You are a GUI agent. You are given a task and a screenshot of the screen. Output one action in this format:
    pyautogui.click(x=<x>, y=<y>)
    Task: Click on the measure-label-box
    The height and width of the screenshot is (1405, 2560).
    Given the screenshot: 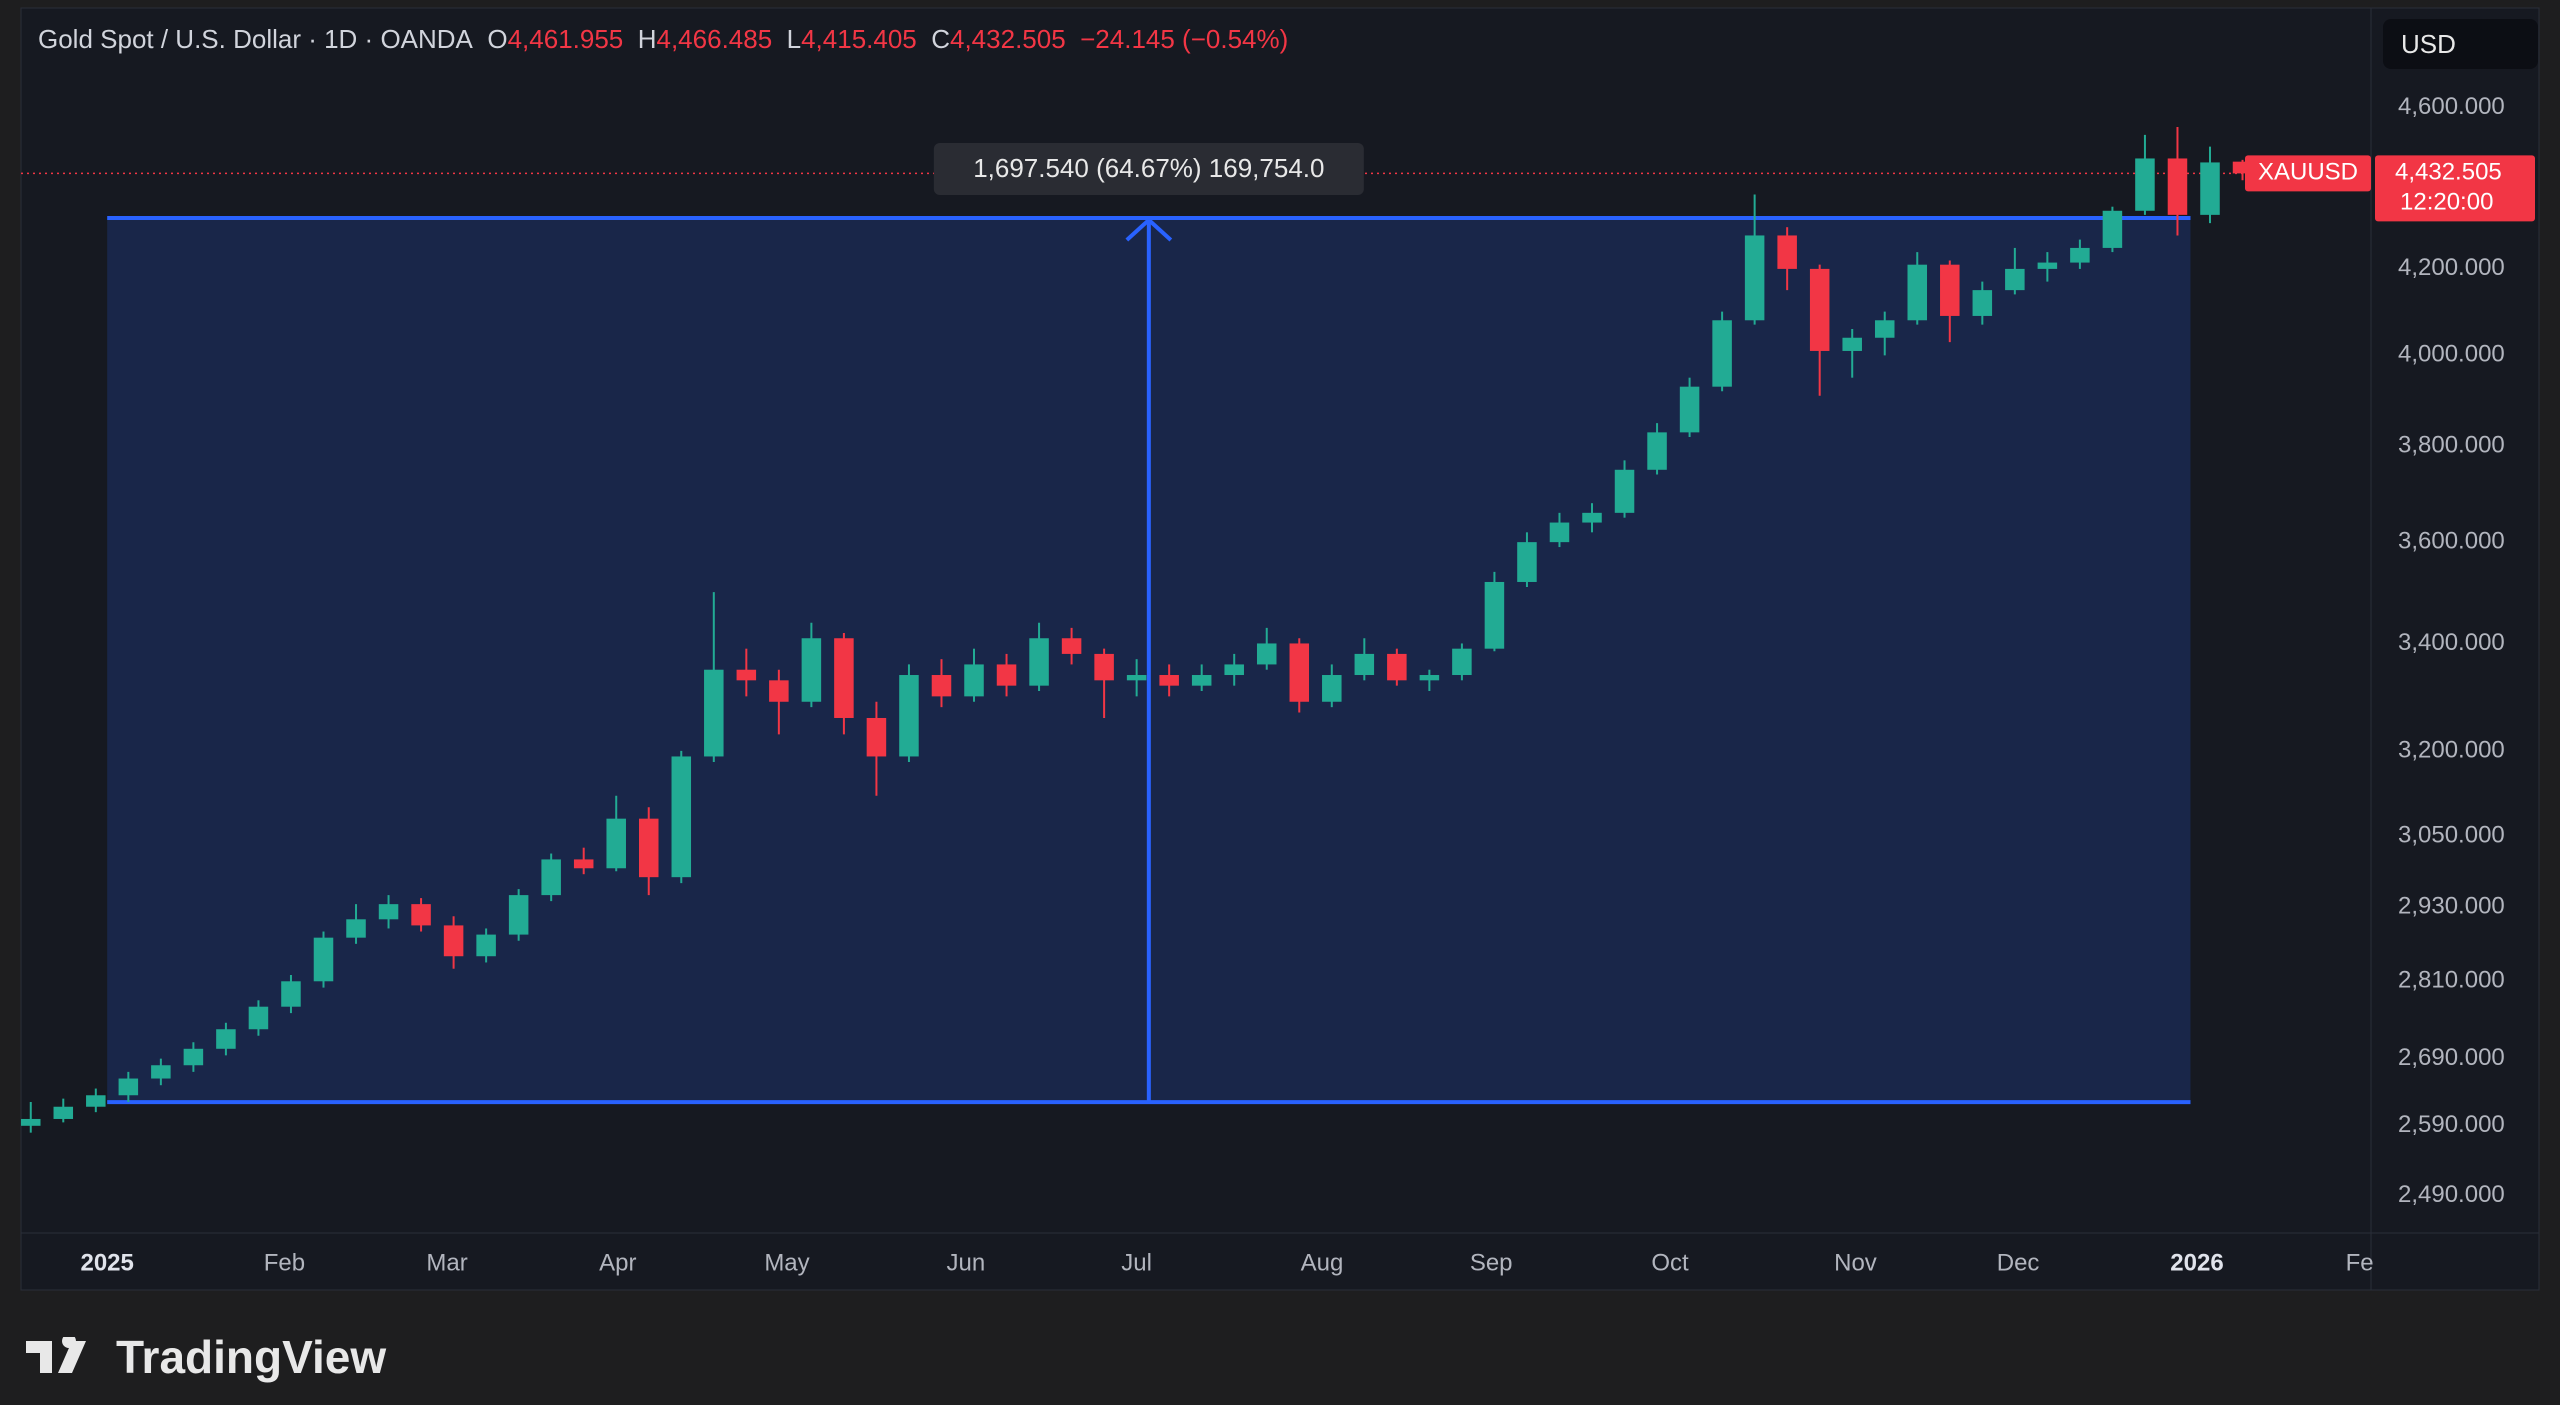 What is the action you would take?
    pyautogui.click(x=1148, y=168)
    